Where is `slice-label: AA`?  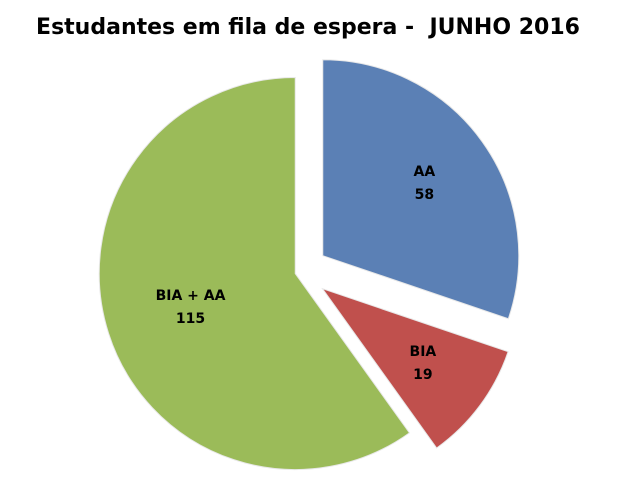 slice-label: AA is located at coordinates (425, 172).